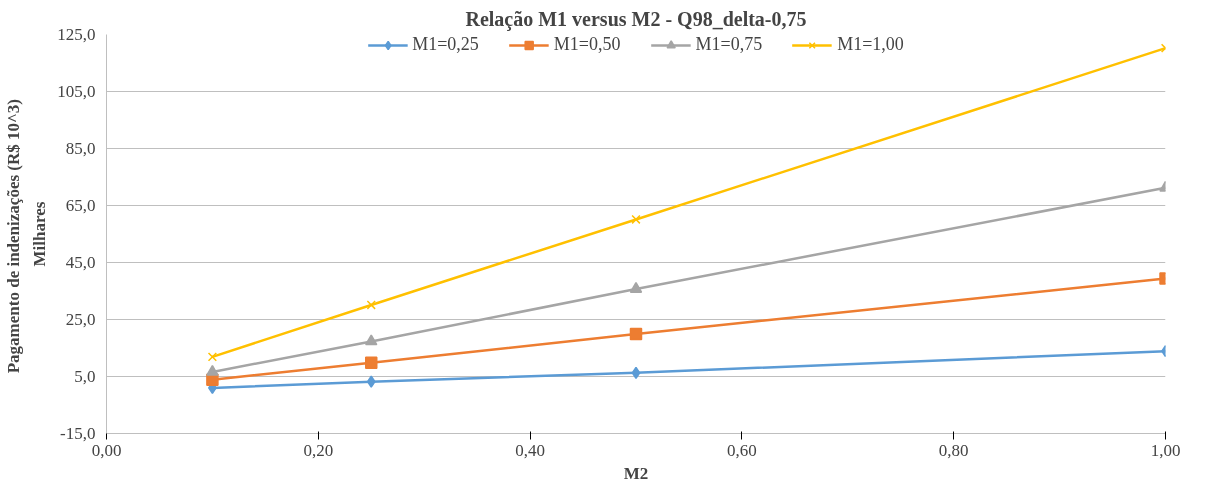  I want to click on x-tick-label: 0,00, so click(106, 450).